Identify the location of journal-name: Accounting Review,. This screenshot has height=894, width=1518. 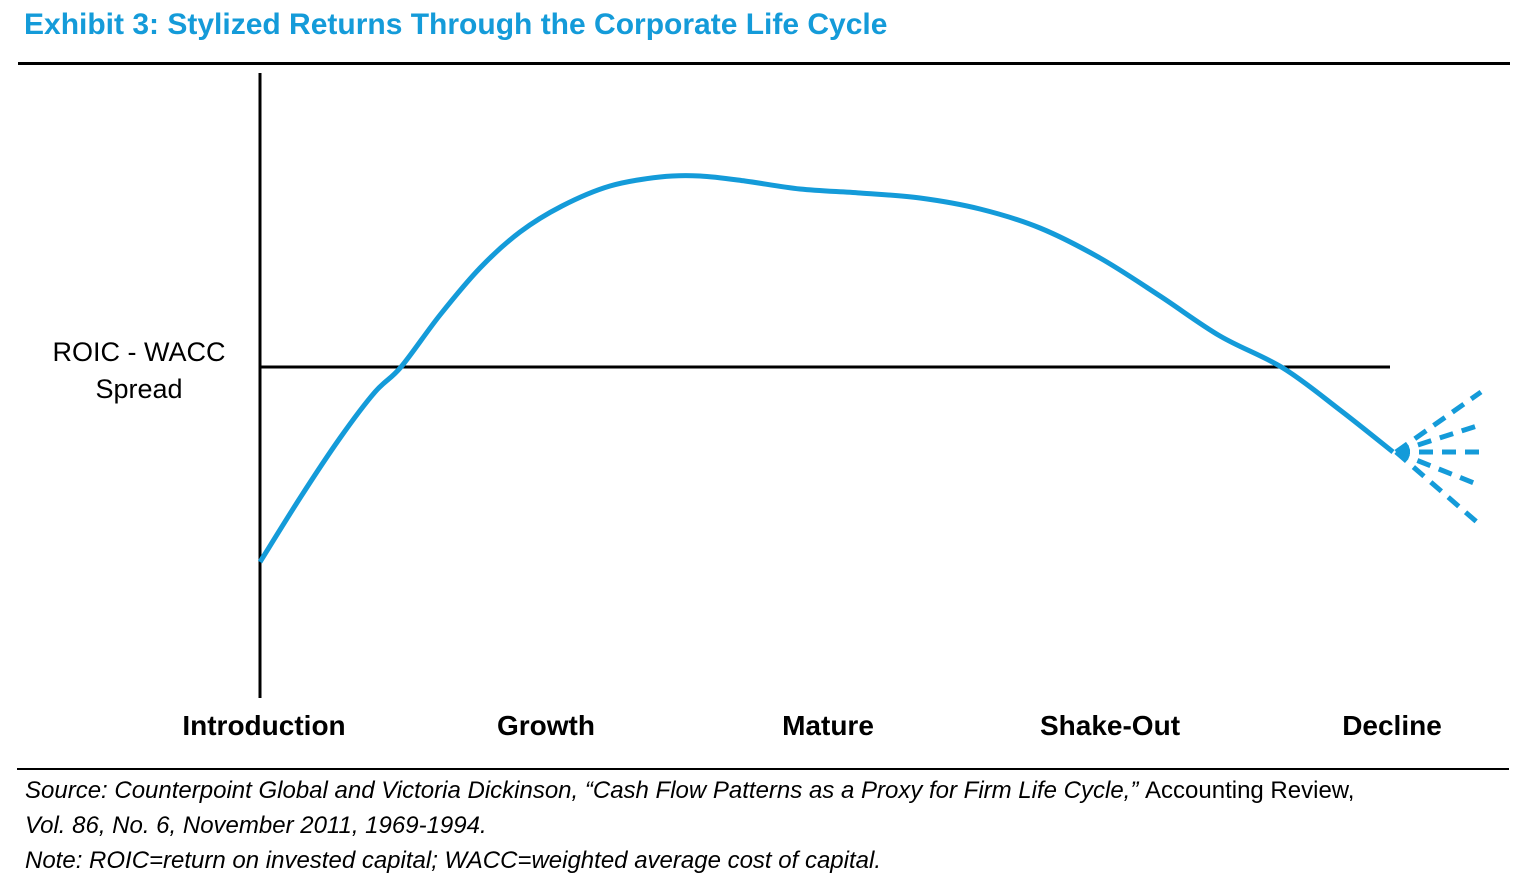
(1250, 790).